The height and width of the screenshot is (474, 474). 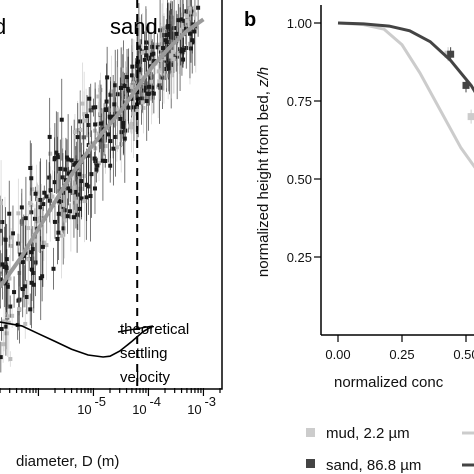 What do you see at coordinates (405, 57) in the screenshot?
I see `series-line-sand` at bounding box center [405, 57].